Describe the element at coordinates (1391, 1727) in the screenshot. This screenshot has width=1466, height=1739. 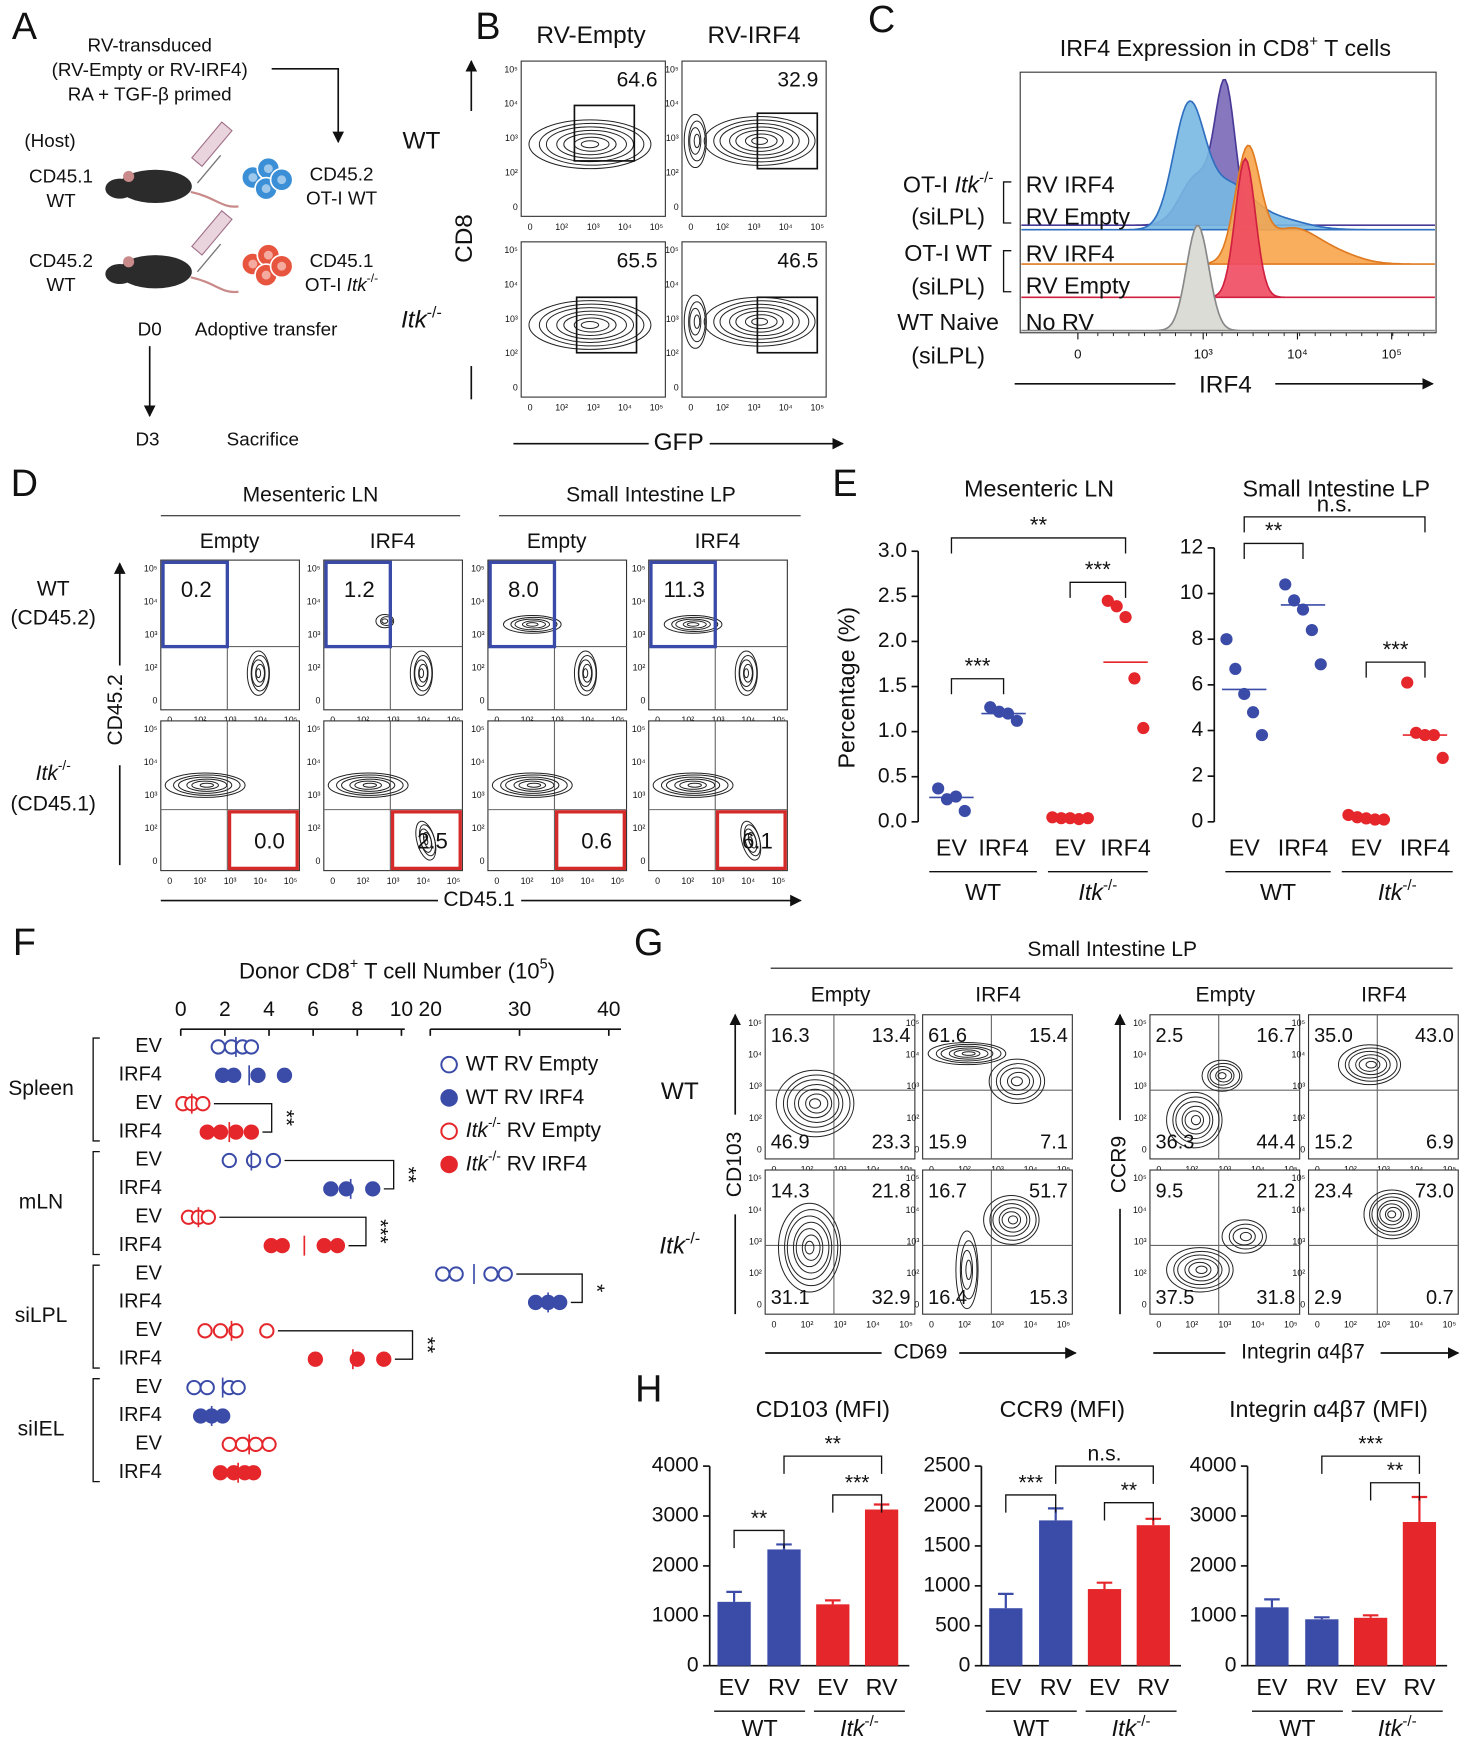
I see `label-part: Itk` at that location.